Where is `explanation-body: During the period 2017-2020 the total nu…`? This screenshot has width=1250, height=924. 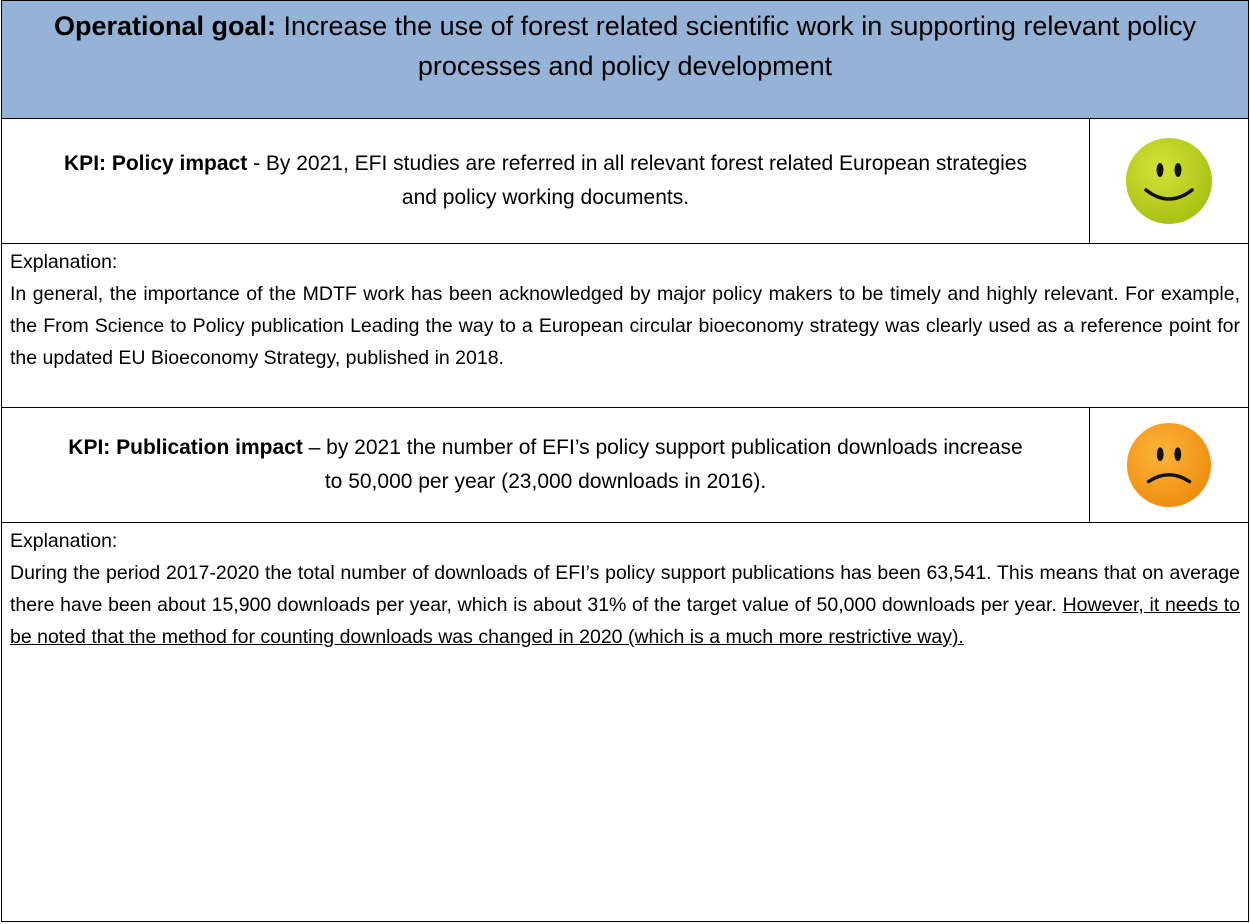
explanation-body: During the period 2017-2020 the total nu… is located at coordinates (625, 605).